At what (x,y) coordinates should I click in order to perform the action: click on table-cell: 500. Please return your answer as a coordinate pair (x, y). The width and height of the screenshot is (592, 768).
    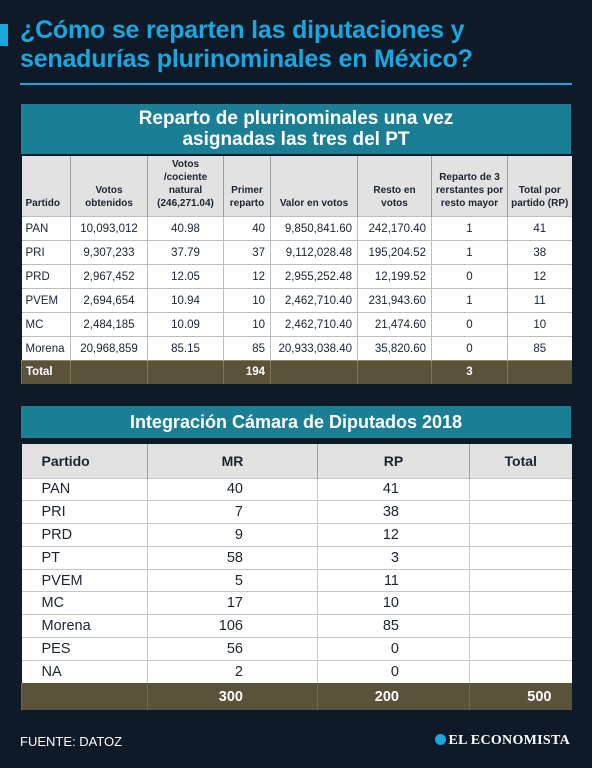
    Looking at the image, I should click on (520, 697).